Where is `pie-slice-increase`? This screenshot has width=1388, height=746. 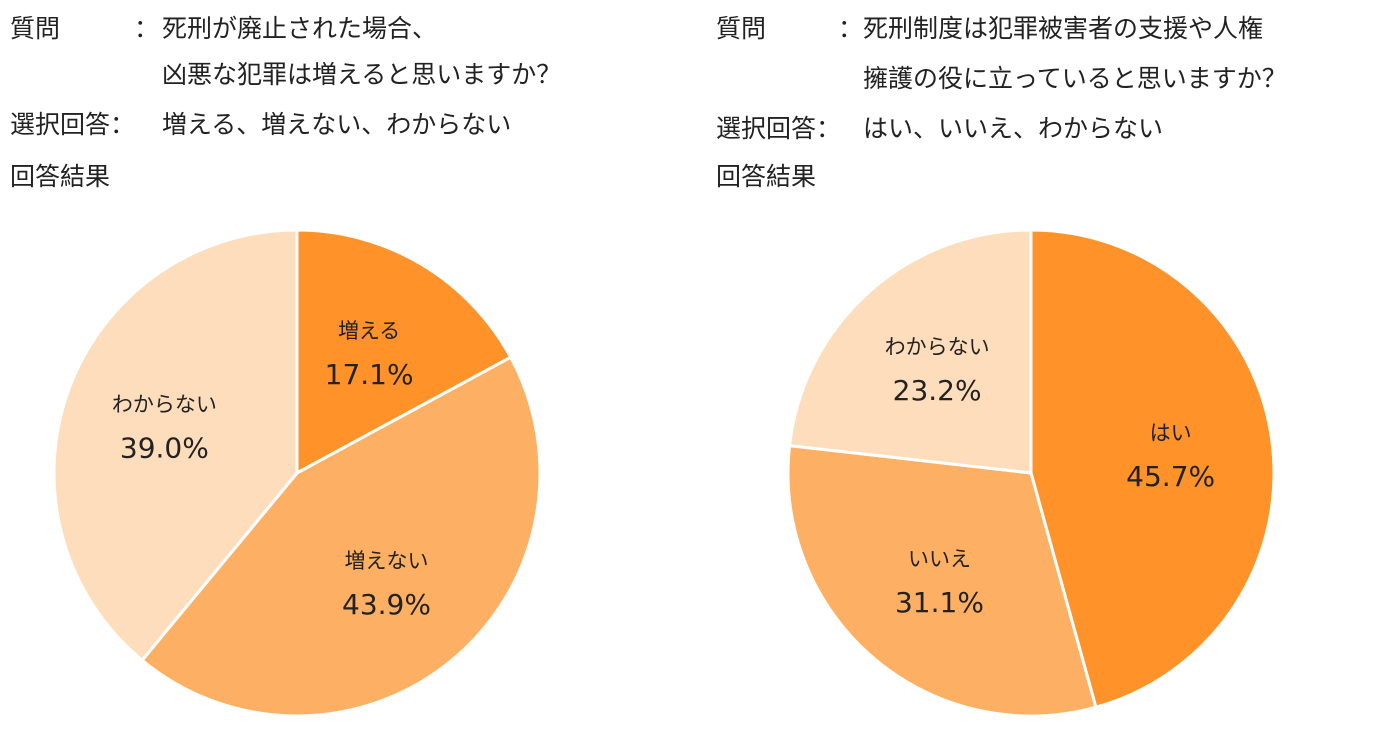 pie-slice-increase is located at coordinates (404, 351).